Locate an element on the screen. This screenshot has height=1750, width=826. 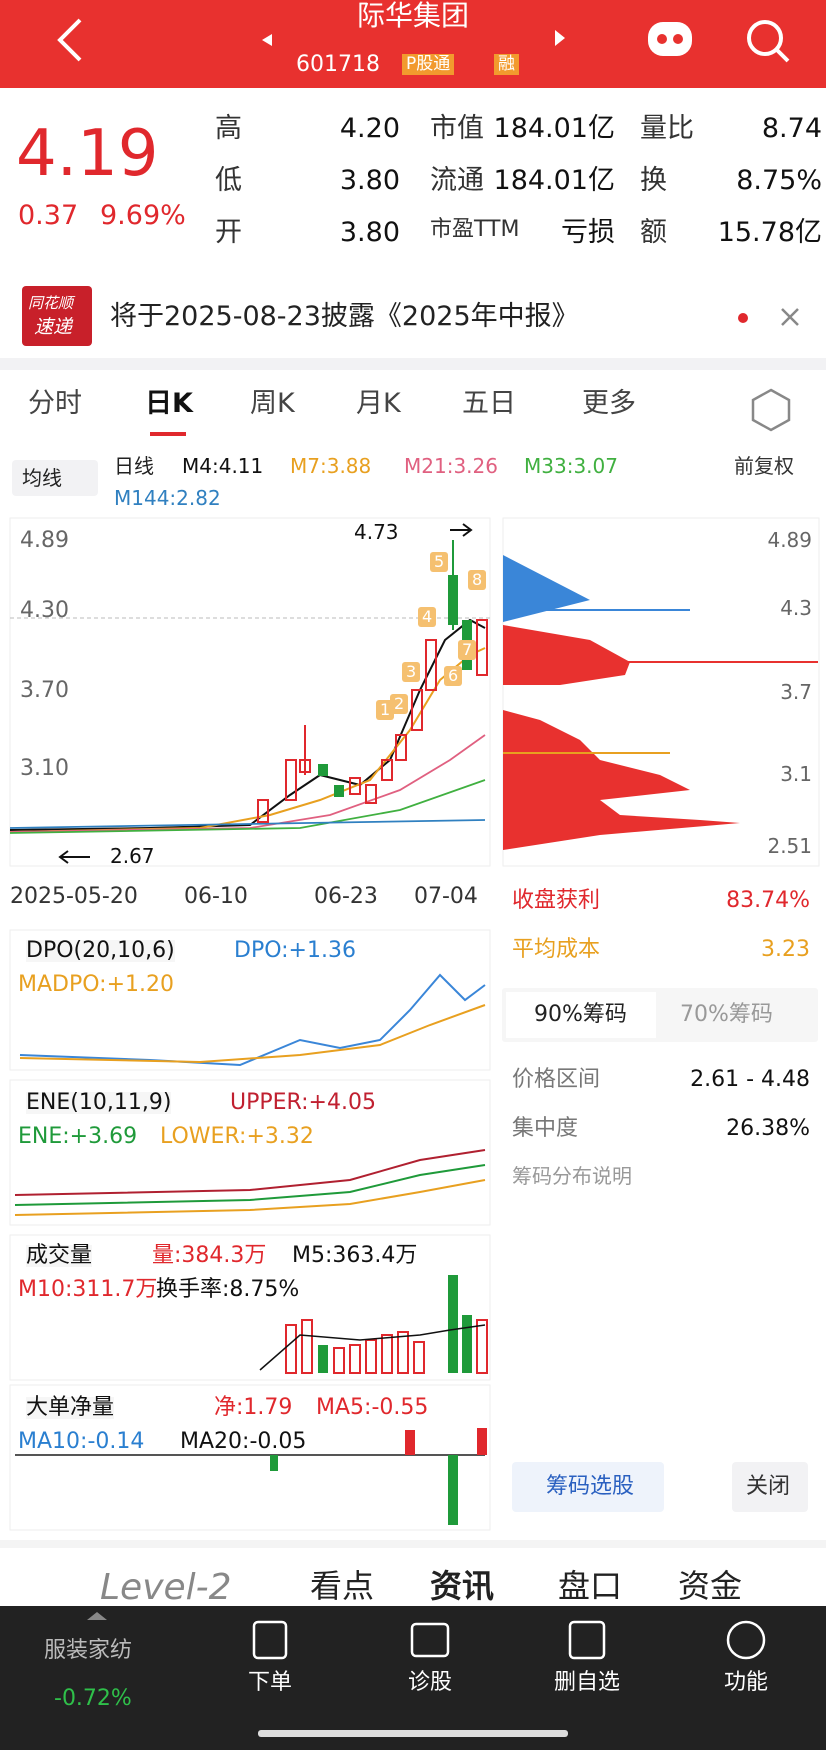
bottom-tab: 资金 is located at coordinates (710, 1586).